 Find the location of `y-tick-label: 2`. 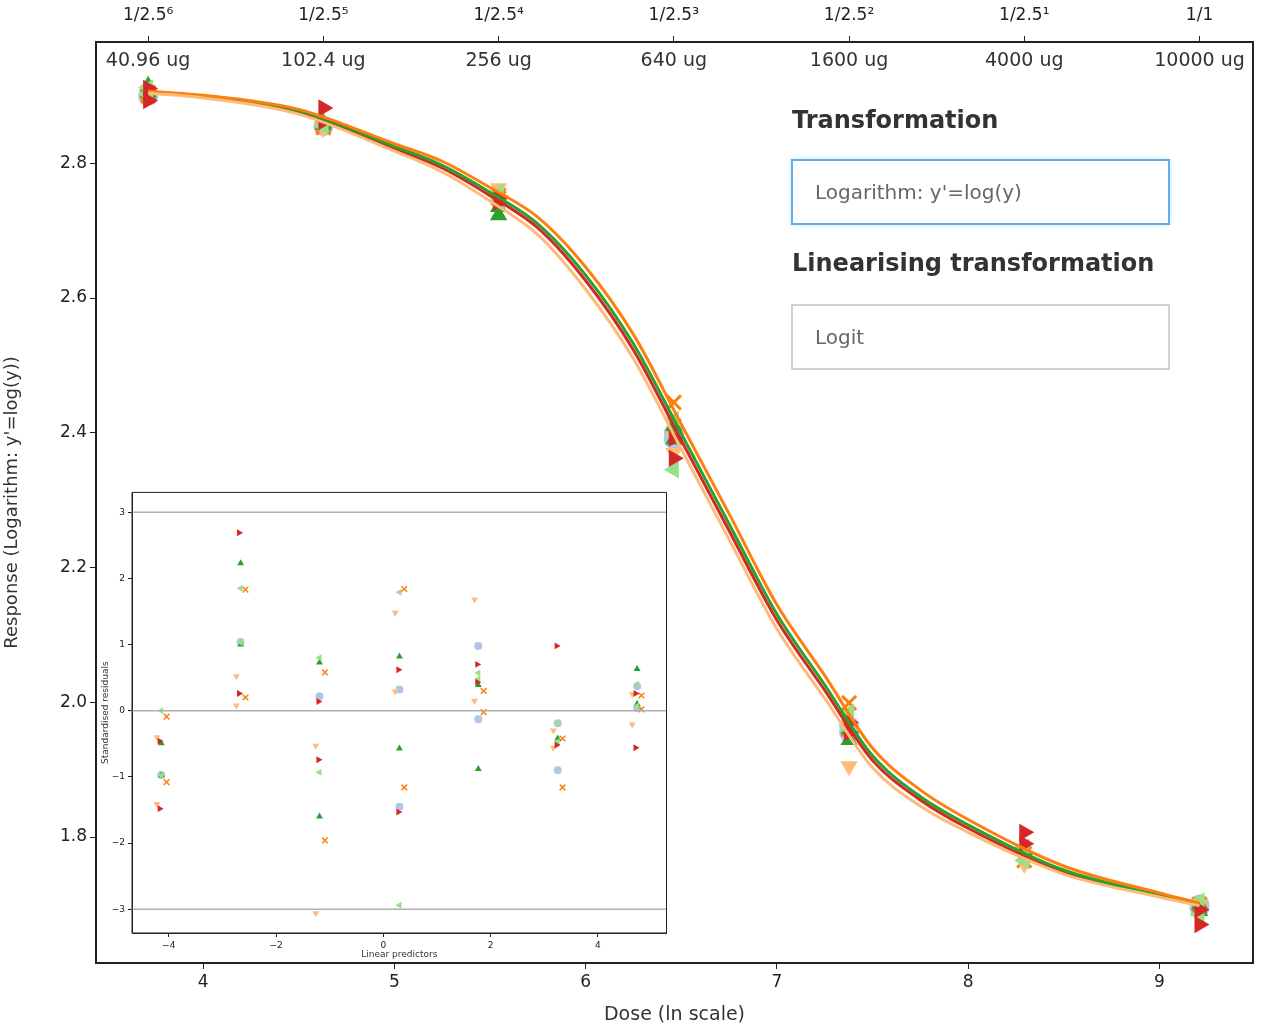

y-tick-label: 2 is located at coordinates (122, 577).